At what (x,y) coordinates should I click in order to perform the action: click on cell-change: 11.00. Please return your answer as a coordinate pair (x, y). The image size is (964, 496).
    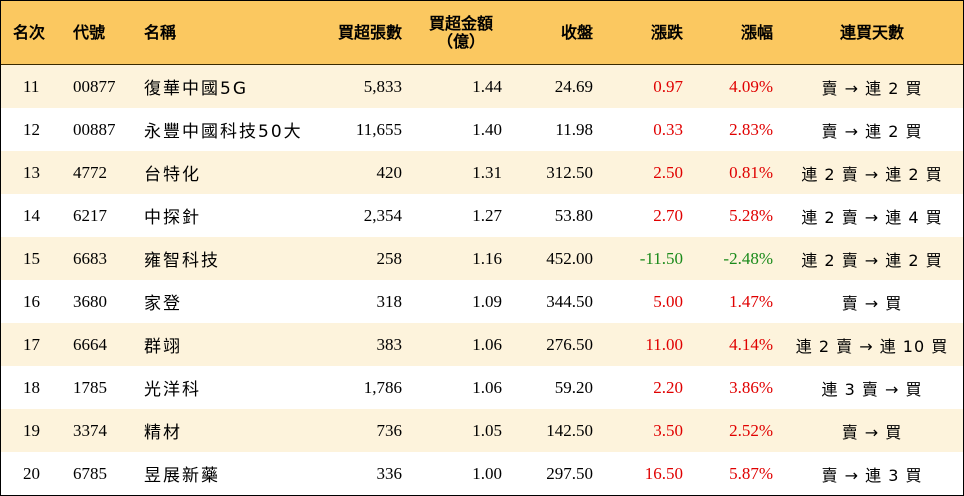
    Looking at the image, I should click on (664, 344).